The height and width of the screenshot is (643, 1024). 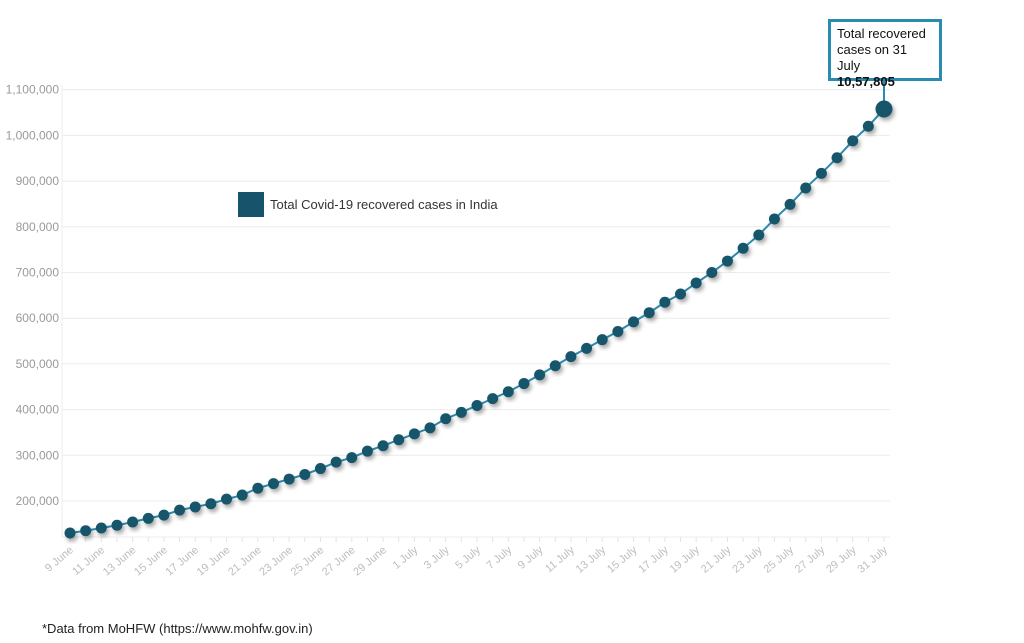 What do you see at coordinates (88, 561) in the screenshot?
I see `x-tick-label: 11 June` at bounding box center [88, 561].